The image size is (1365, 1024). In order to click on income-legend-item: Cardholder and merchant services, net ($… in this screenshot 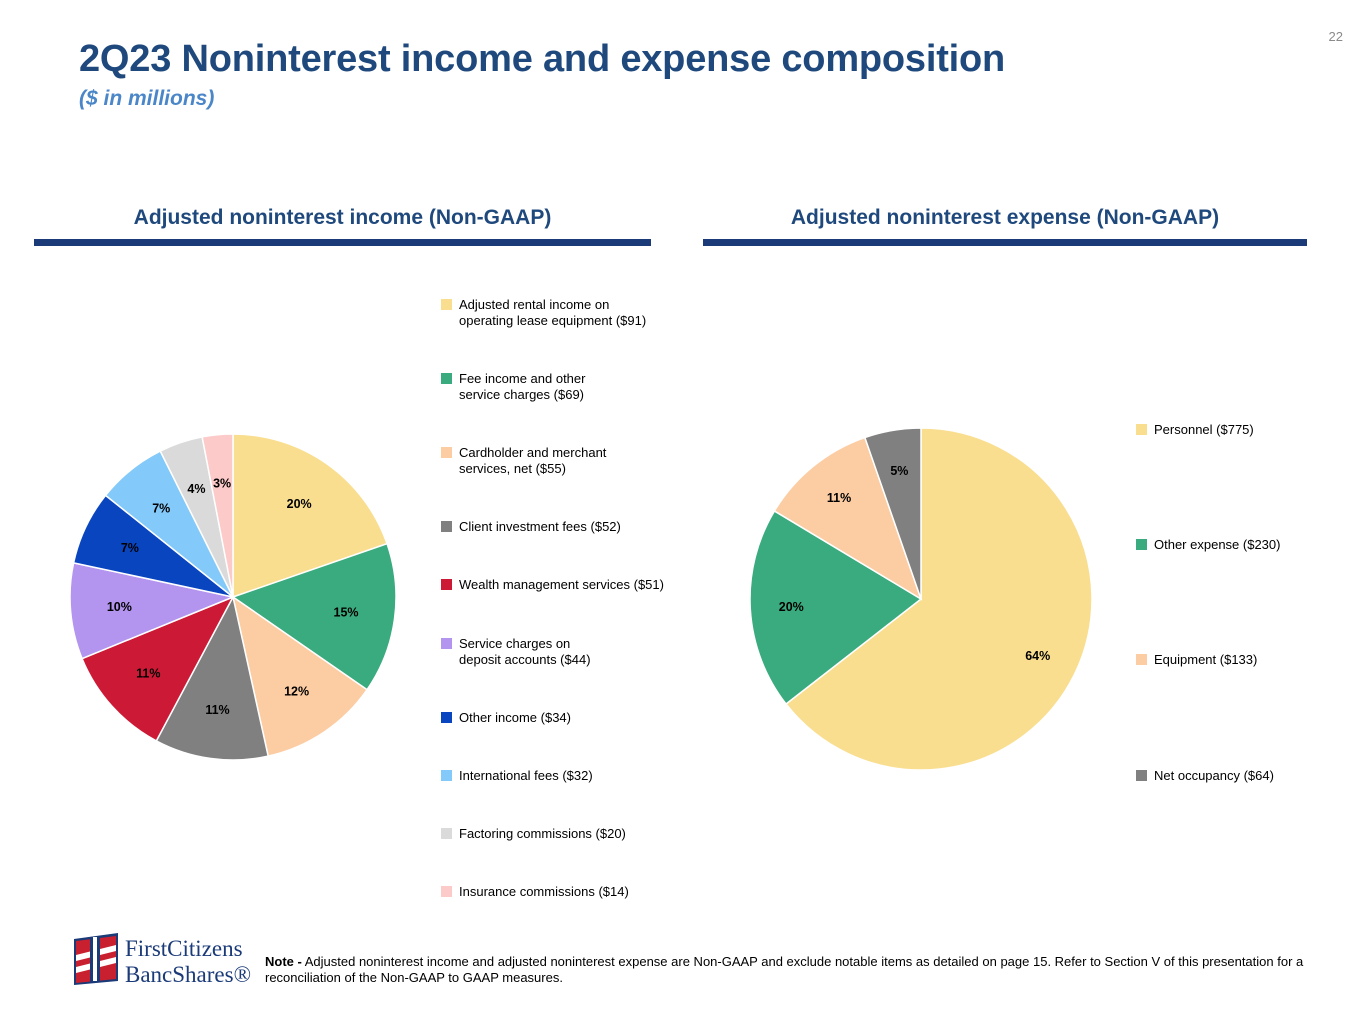, I will do `click(523, 461)`.